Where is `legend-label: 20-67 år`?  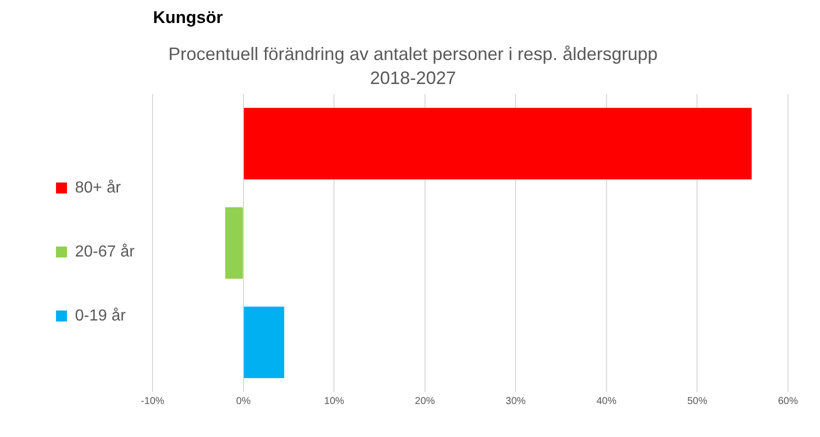
legend-label: 20-67 år is located at coordinates (105, 251).